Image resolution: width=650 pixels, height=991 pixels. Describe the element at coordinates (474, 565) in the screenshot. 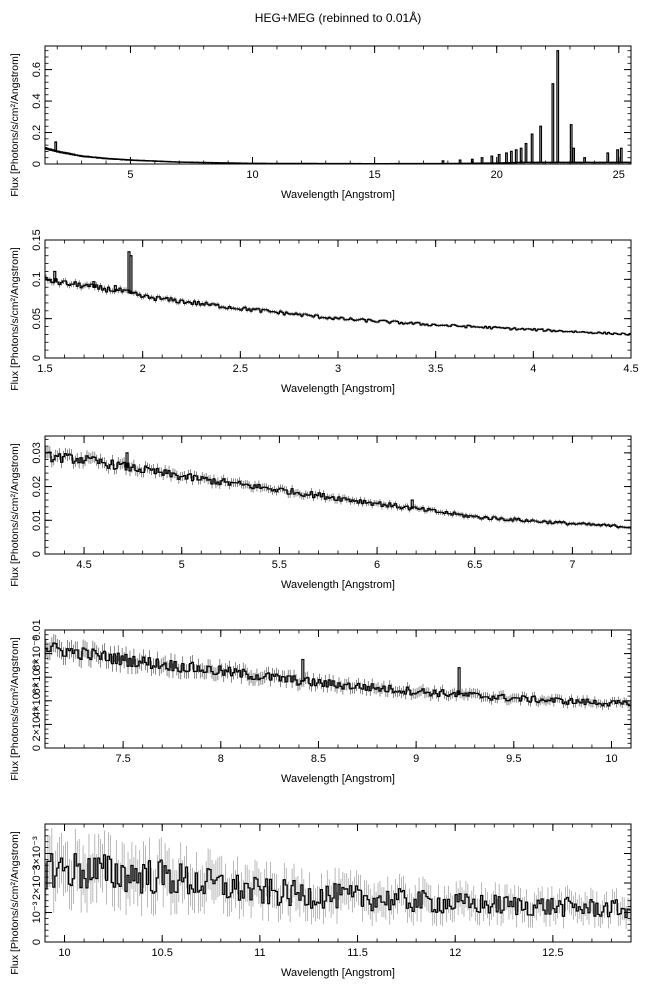

I see `x-tick-label: 6.5` at that location.